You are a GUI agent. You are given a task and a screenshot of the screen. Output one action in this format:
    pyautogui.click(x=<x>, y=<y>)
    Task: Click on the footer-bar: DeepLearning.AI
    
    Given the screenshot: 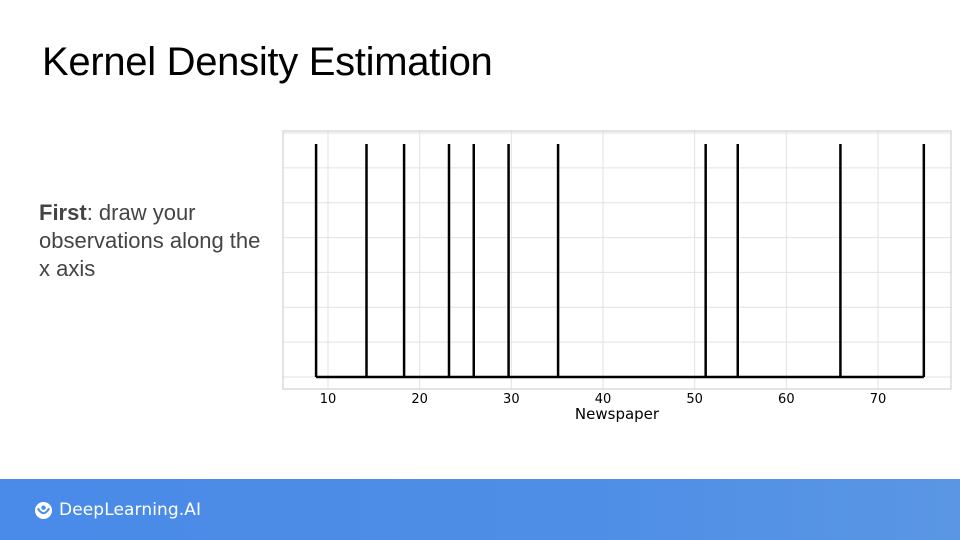 What is the action you would take?
    pyautogui.click(x=480, y=509)
    